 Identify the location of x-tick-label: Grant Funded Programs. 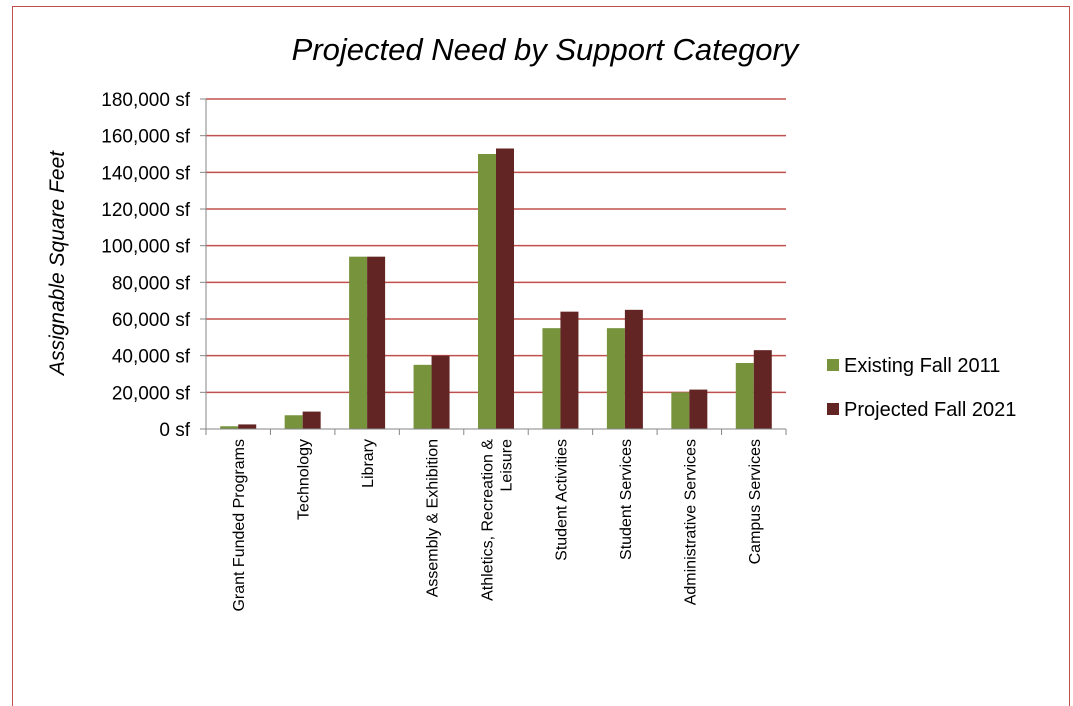
(239, 525).